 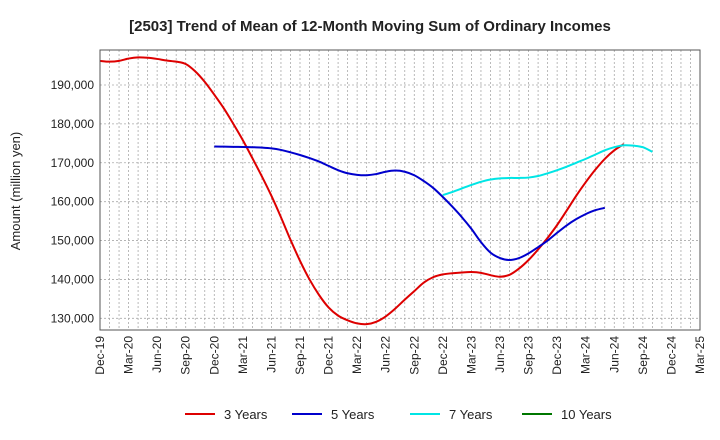 I want to click on x-tick-label: Dec-24, so click(x=671, y=355).